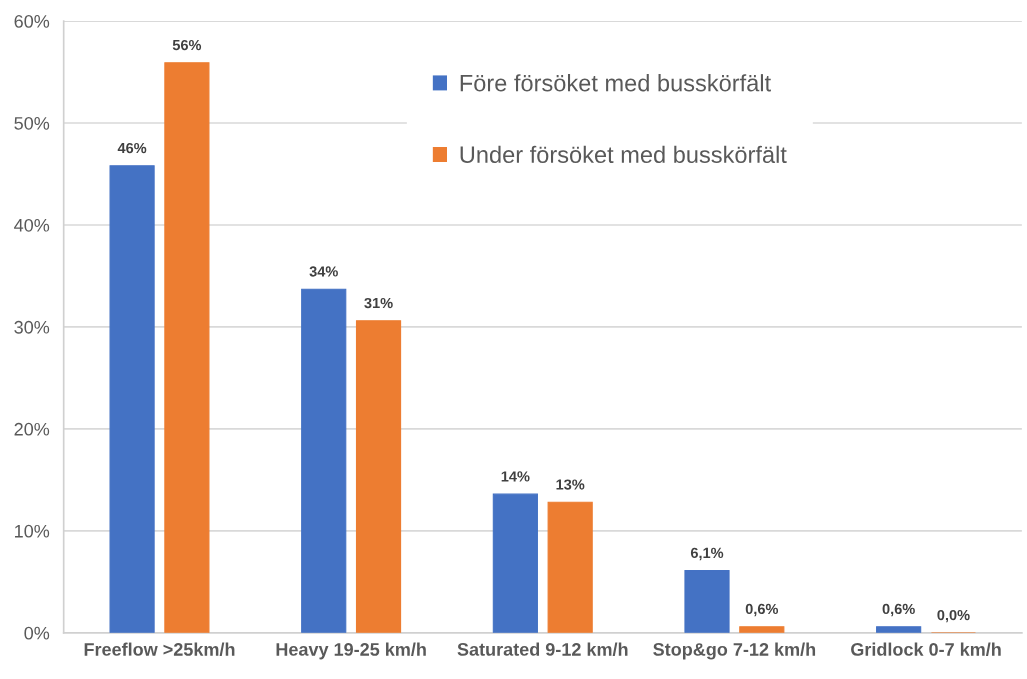  I want to click on x-tick-label: Gridlock 0-7 km/h, so click(926, 649).